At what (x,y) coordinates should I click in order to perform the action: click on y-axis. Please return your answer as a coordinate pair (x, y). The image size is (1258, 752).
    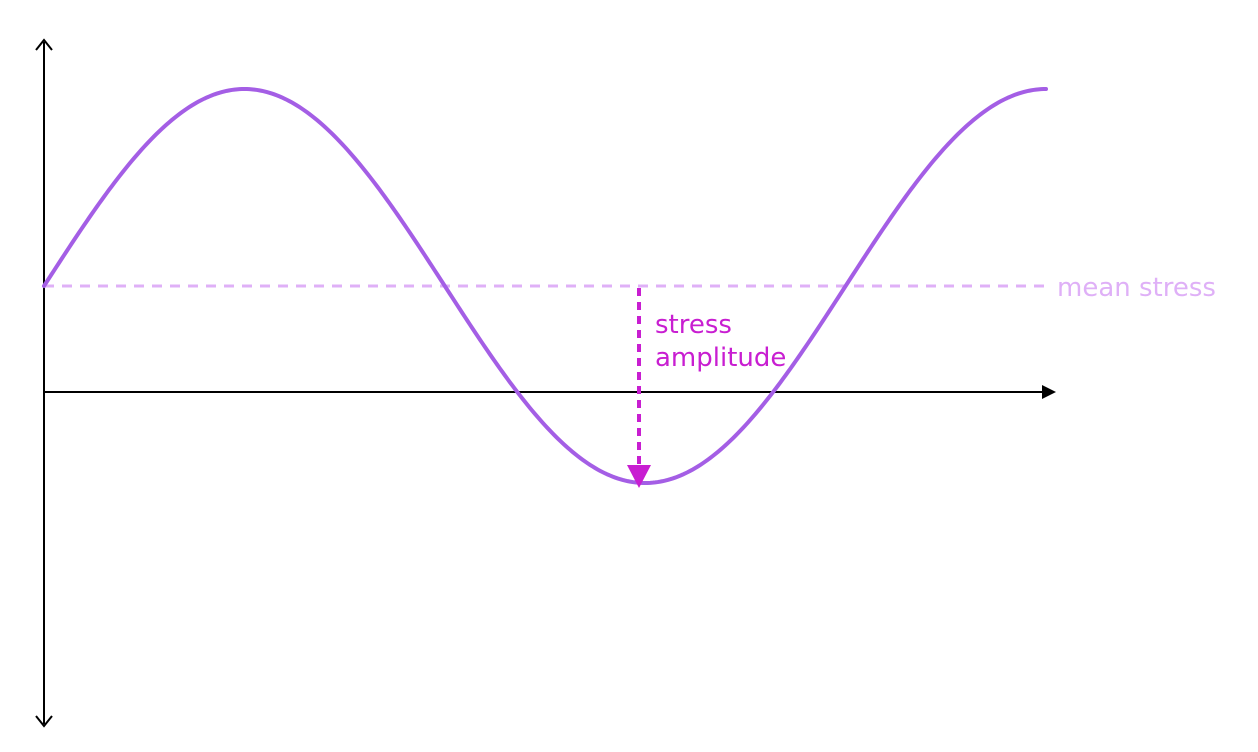
    Looking at the image, I should click on (44, 383).